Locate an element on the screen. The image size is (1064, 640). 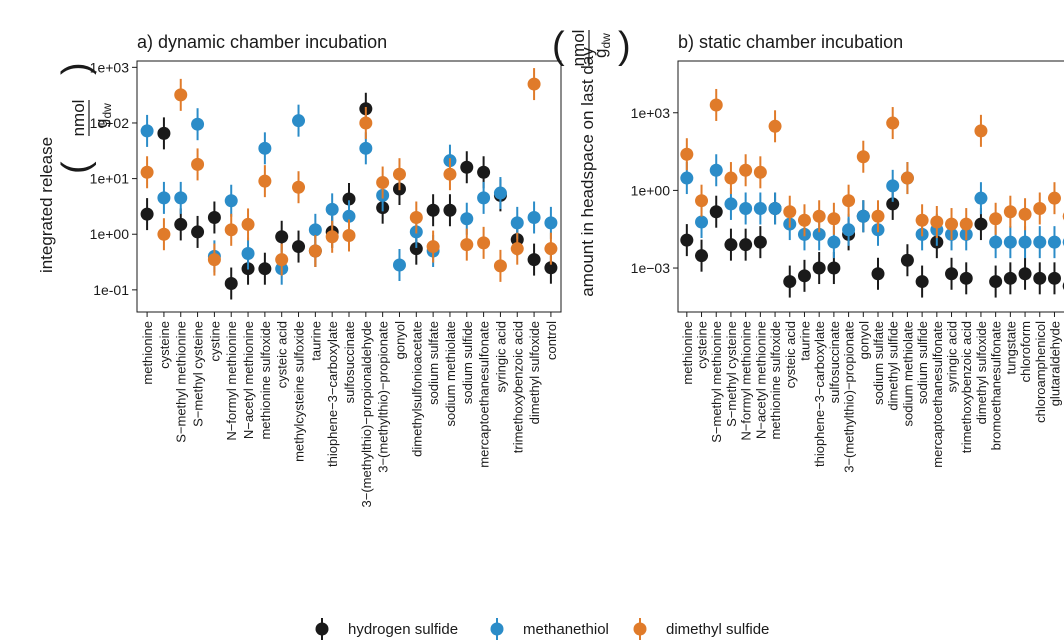
x-tick-label: dimethyl sulfoxide is located at coordinates (534, 372).